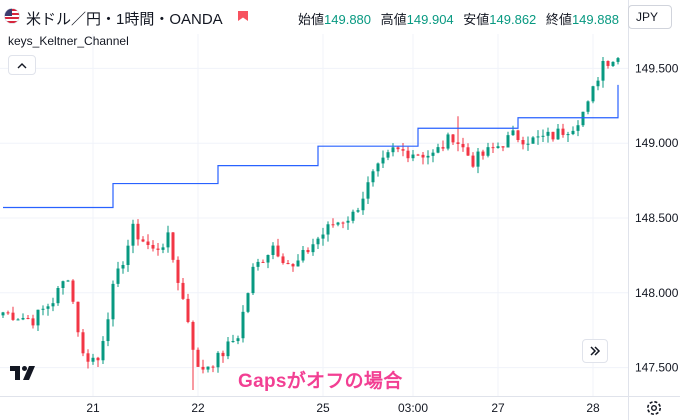  I want to click on open-label: 始値, so click(311, 19).